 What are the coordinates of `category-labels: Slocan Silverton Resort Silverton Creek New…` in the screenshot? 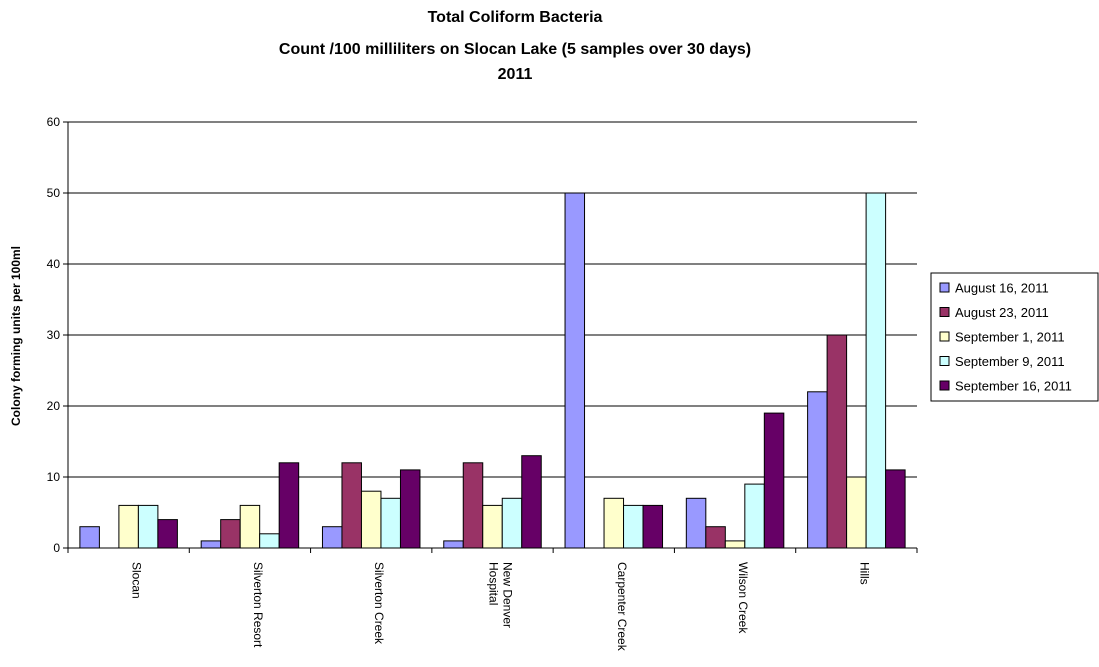 It's located at (501, 607).